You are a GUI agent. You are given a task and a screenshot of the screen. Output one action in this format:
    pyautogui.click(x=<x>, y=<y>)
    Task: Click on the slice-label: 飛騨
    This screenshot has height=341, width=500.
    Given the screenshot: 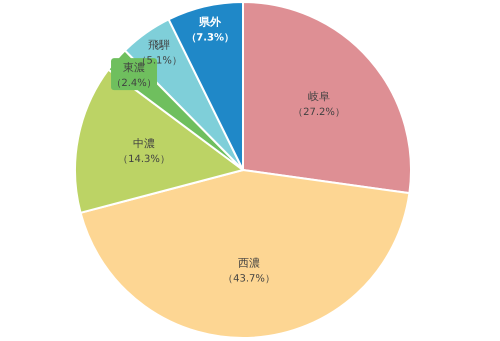 What is the action you would take?
    pyautogui.click(x=159, y=45)
    